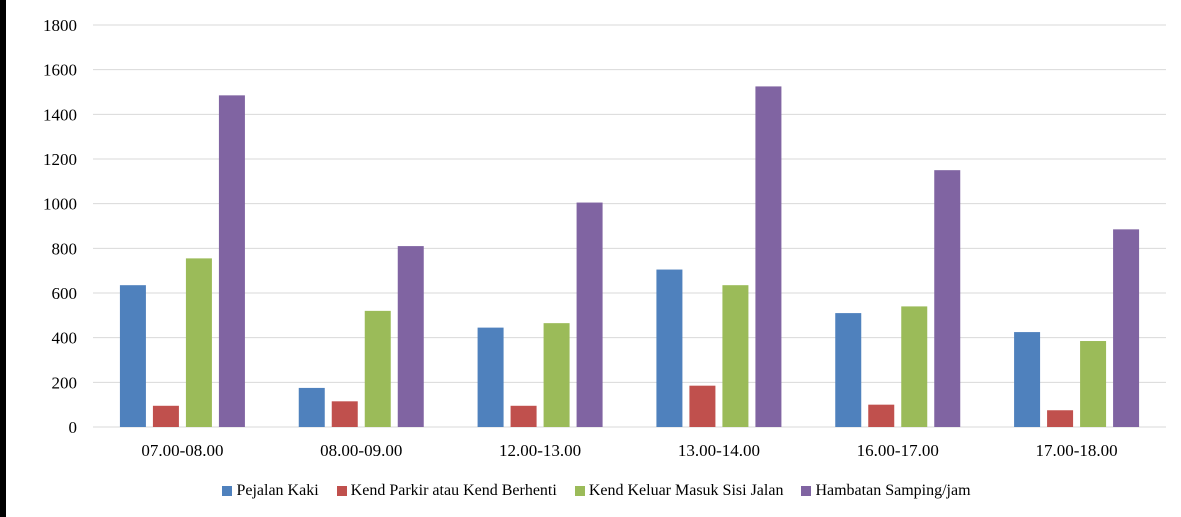  What do you see at coordinates (60, 226) in the screenshot?
I see `y-axis-ticks: 0 200 400 600 800 1000 1200 1400 1600 1800` at bounding box center [60, 226].